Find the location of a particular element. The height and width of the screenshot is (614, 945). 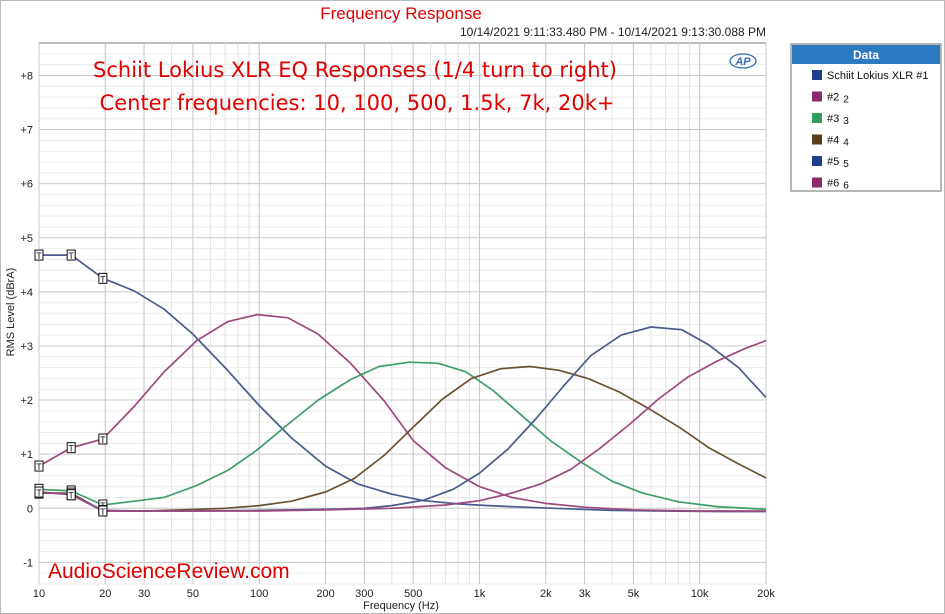

y-tick-label: 0 is located at coordinates (30, 509).